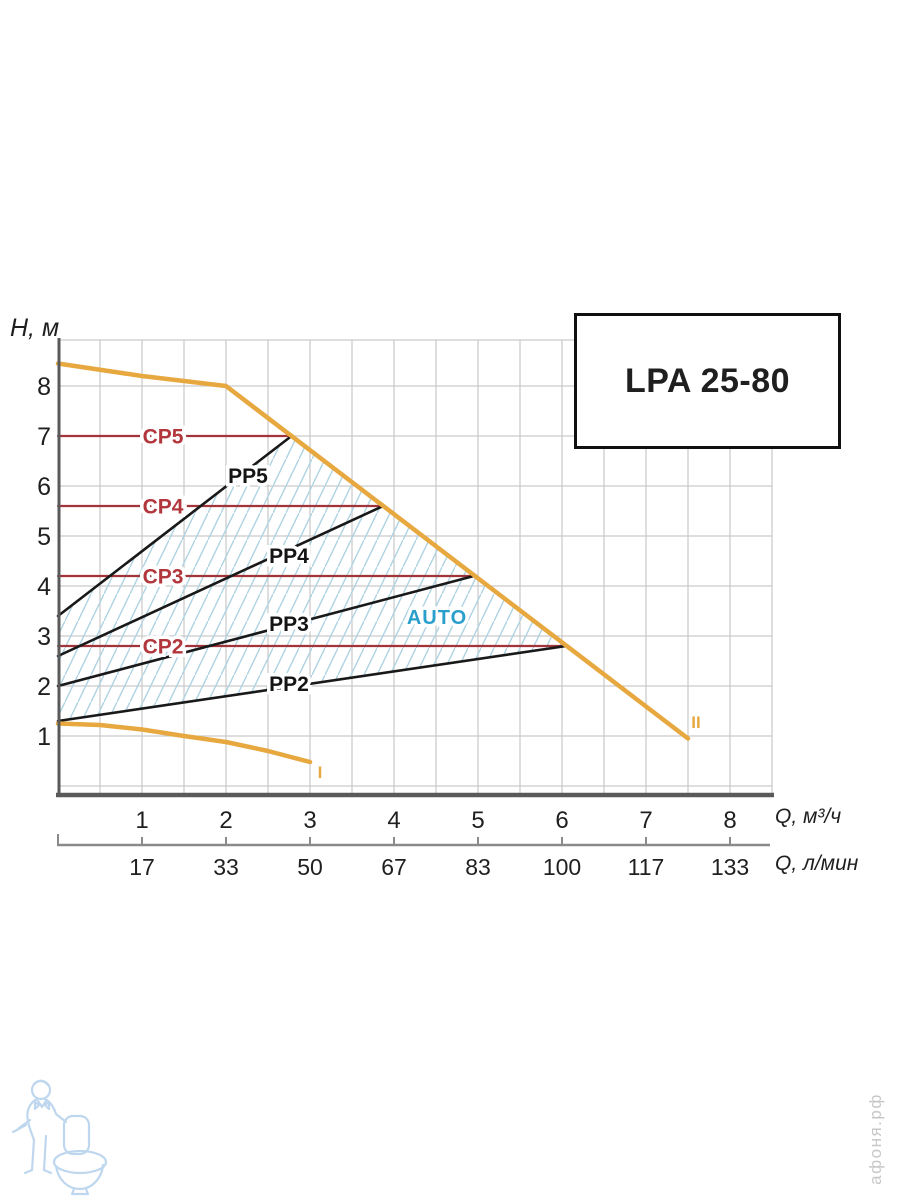 The width and height of the screenshot is (900, 1200). I want to click on title-box: LPA 25-80, so click(707, 381).